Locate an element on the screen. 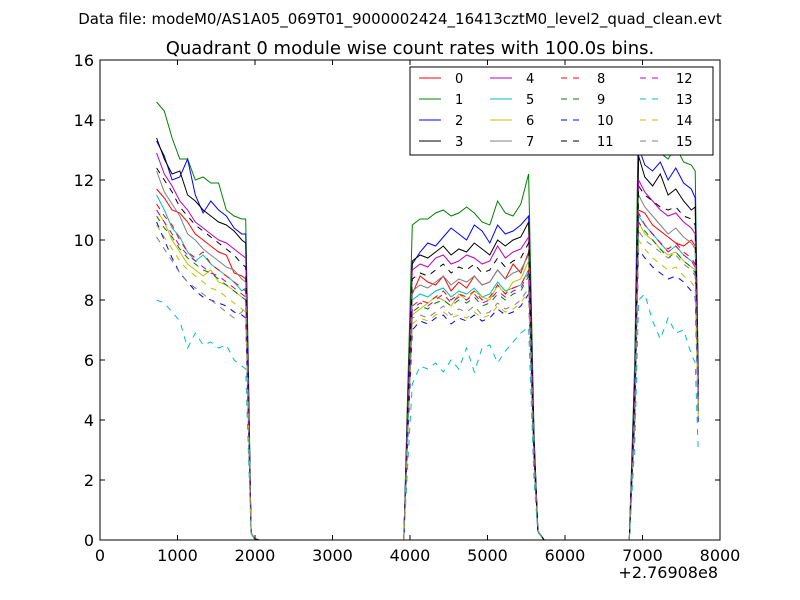 This screenshot has width=800, height=600. legend-label-15: 15 is located at coordinates (684, 142).